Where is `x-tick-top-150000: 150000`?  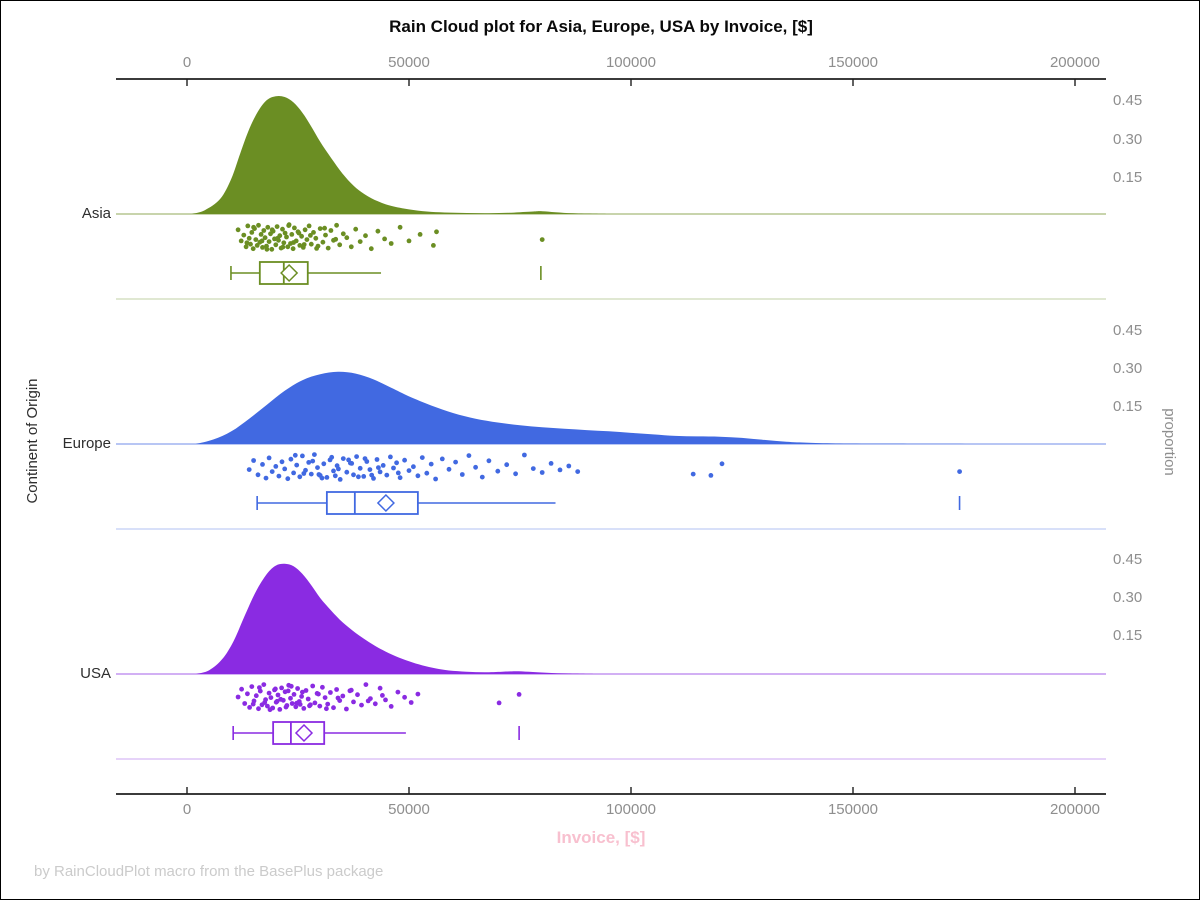
x-tick-top-150000: 150000 is located at coordinates (853, 62).